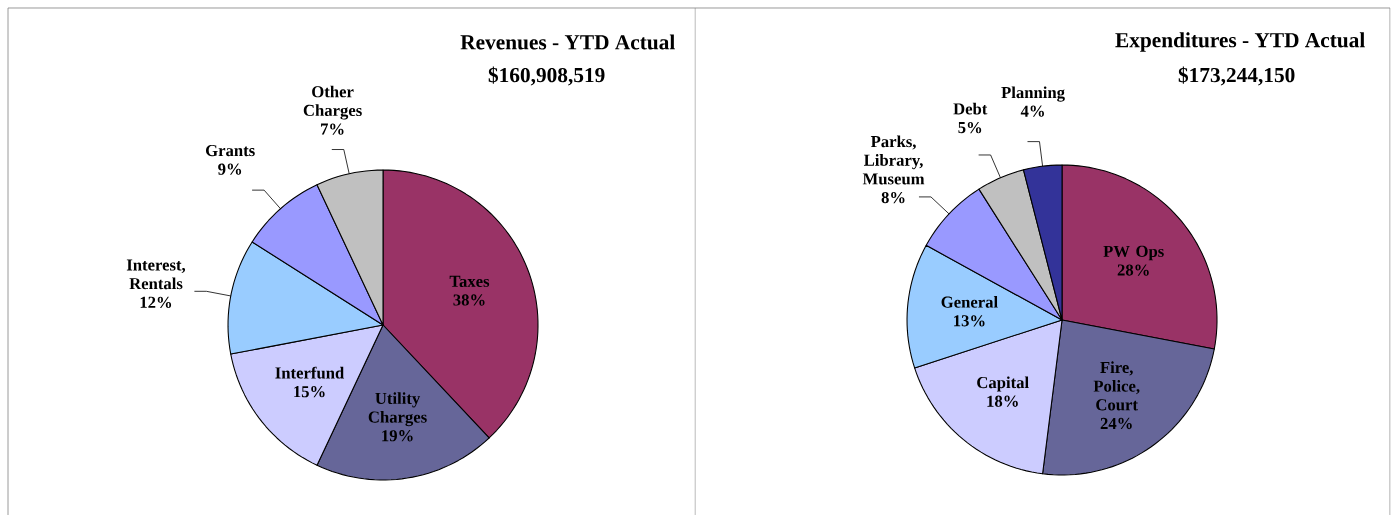 This screenshot has height=515, width=1395. What do you see at coordinates (1240, 42) in the screenshot?
I see `chart-title: Expenditures - YTD Actual` at bounding box center [1240, 42].